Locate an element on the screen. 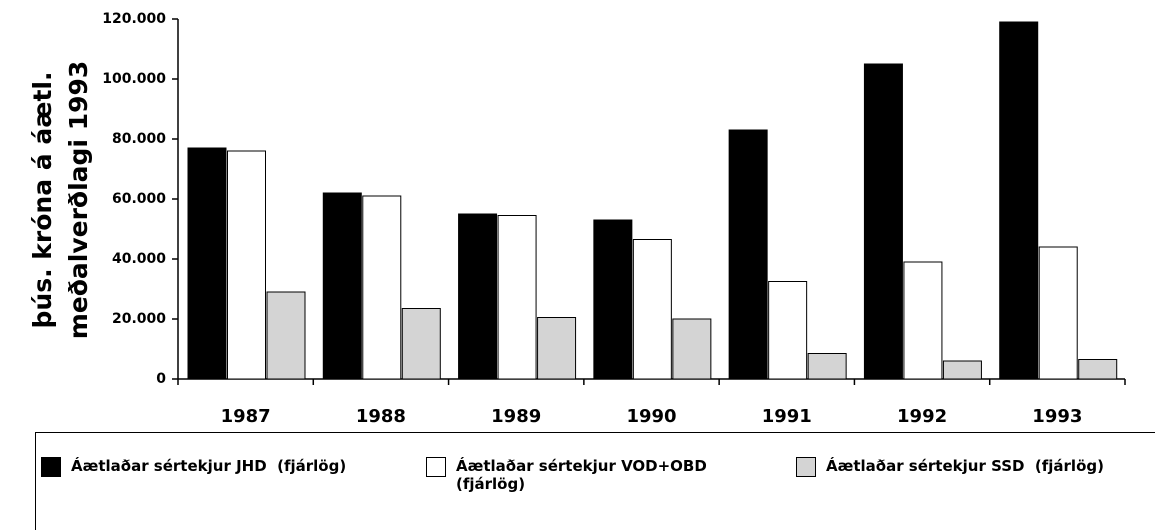 The image size is (1155, 530). y-tick-label: 100.000 is located at coordinates (134, 79).